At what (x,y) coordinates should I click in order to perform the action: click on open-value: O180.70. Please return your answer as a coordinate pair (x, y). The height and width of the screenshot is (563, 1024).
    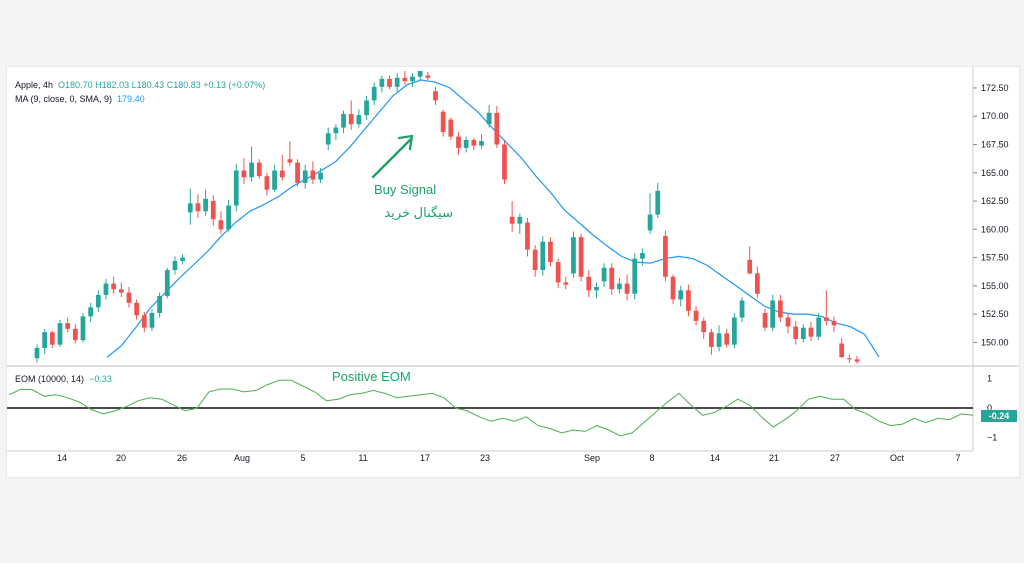
    Looking at the image, I should click on (75, 85).